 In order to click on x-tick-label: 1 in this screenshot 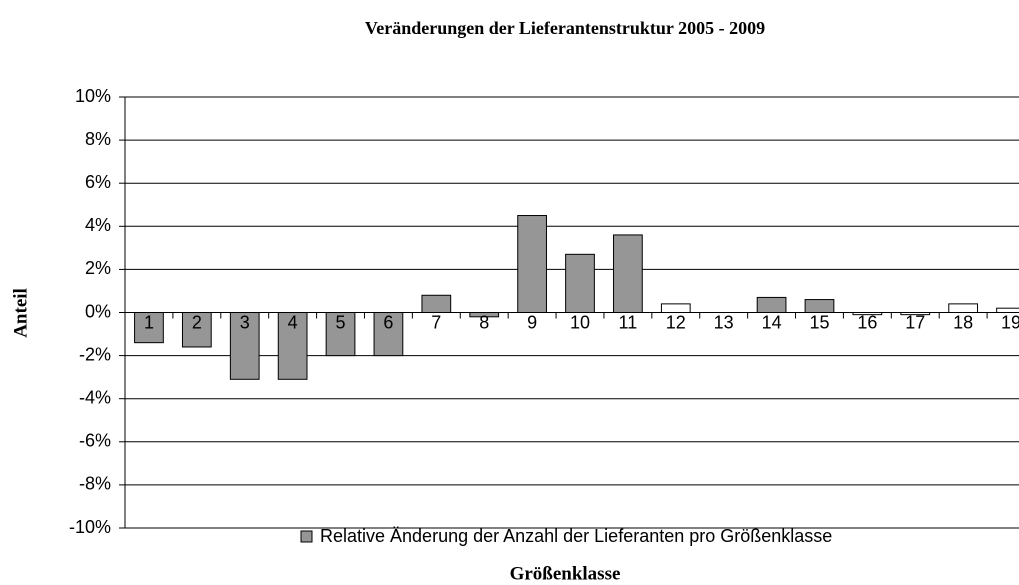, I will do `click(149, 322)`.